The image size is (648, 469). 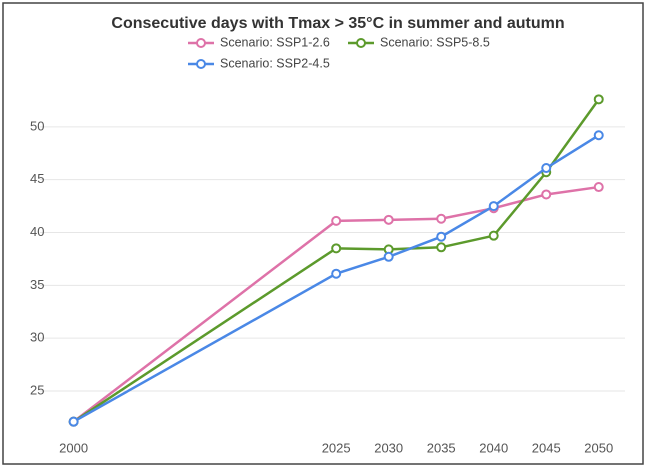 I want to click on legend-label: Scenario: SSP5-8.5, so click(x=435, y=42).